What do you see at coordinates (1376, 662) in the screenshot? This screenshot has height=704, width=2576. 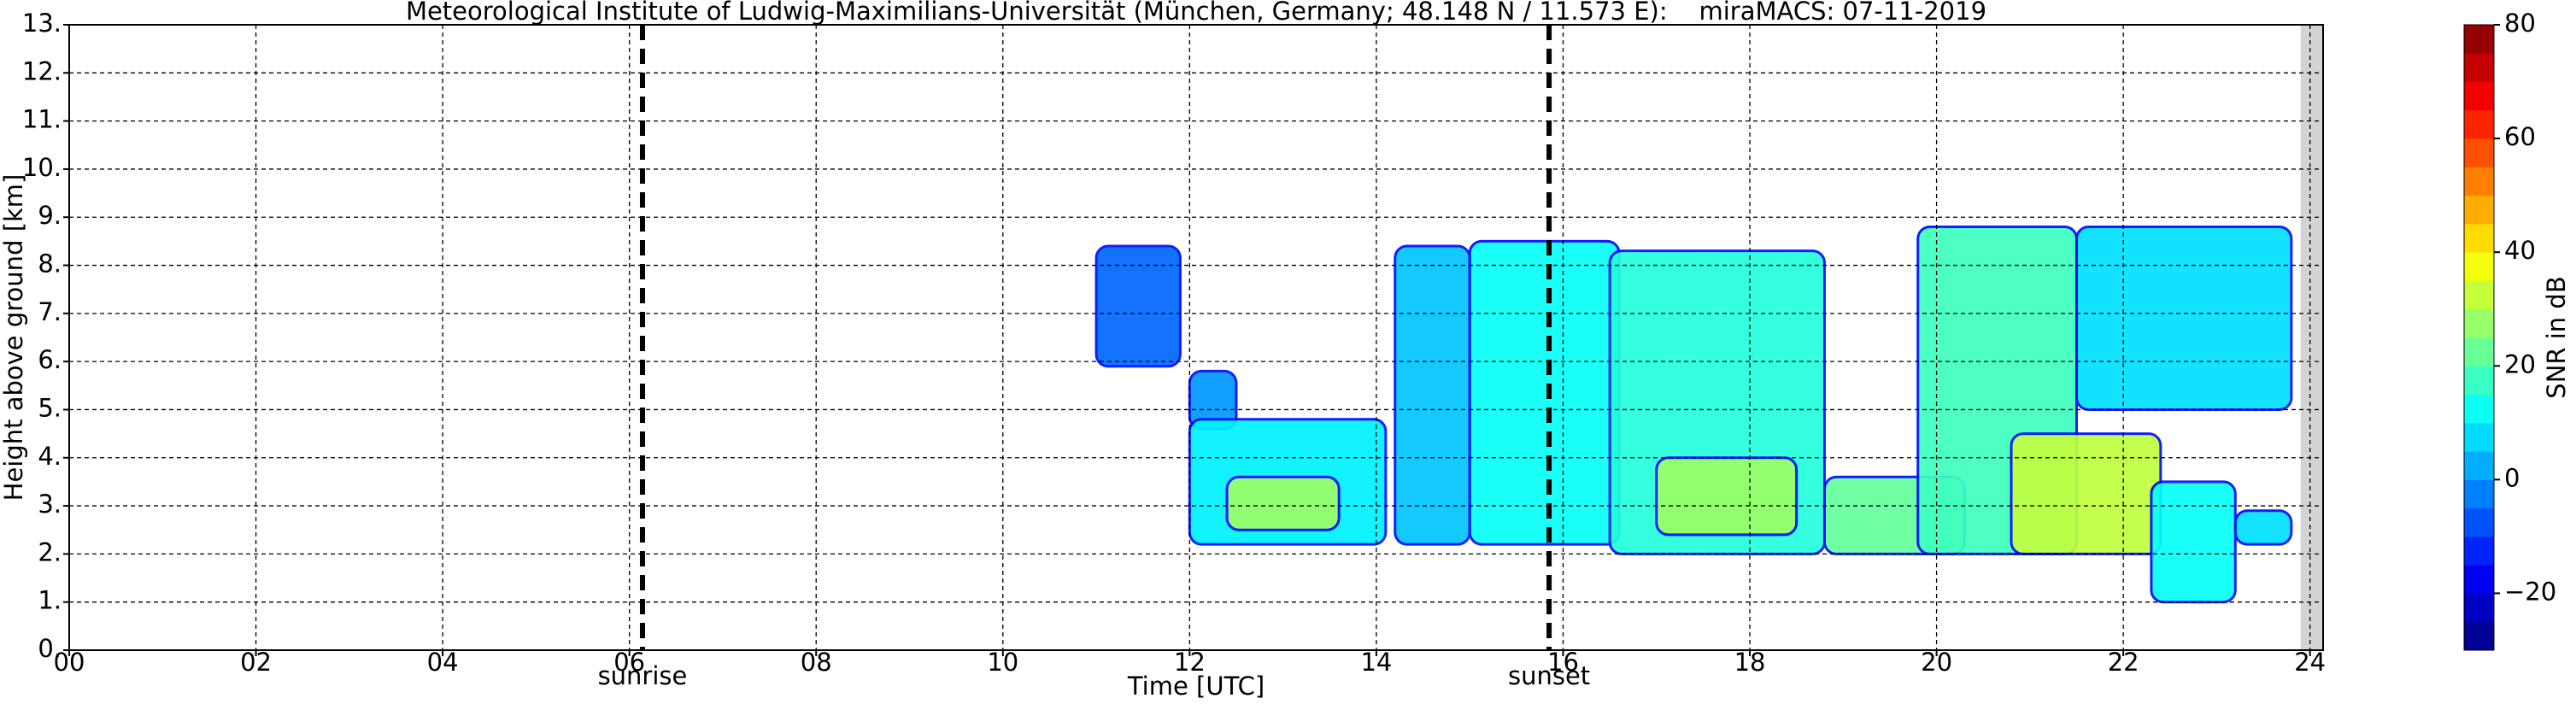 I see `x-tick-label: 14` at bounding box center [1376, 662].